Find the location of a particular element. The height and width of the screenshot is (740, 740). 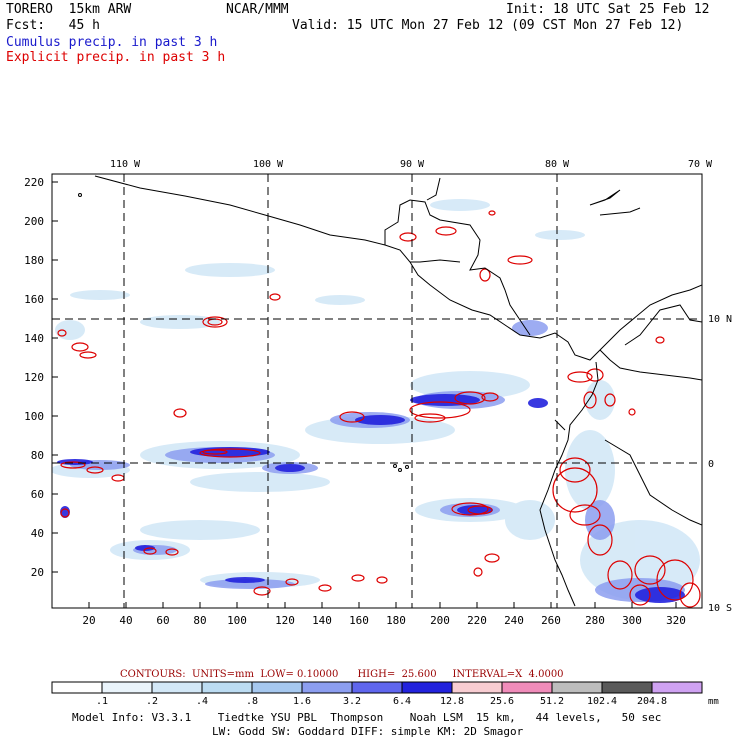

org-label: NCAR/MMM is located at coordinates (257, 9).